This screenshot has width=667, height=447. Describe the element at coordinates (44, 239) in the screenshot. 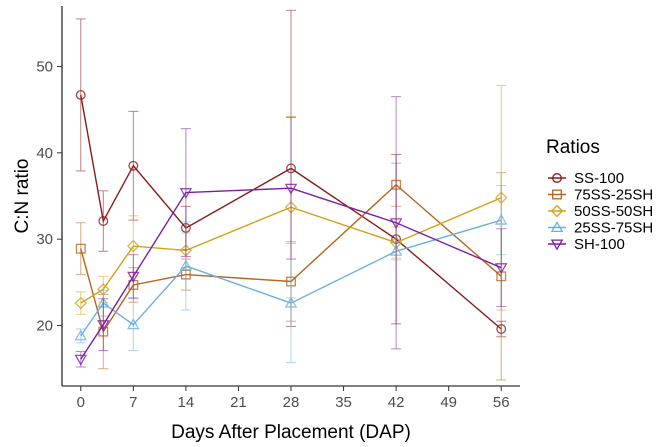

I see `y-tick-label: 30` at that location.